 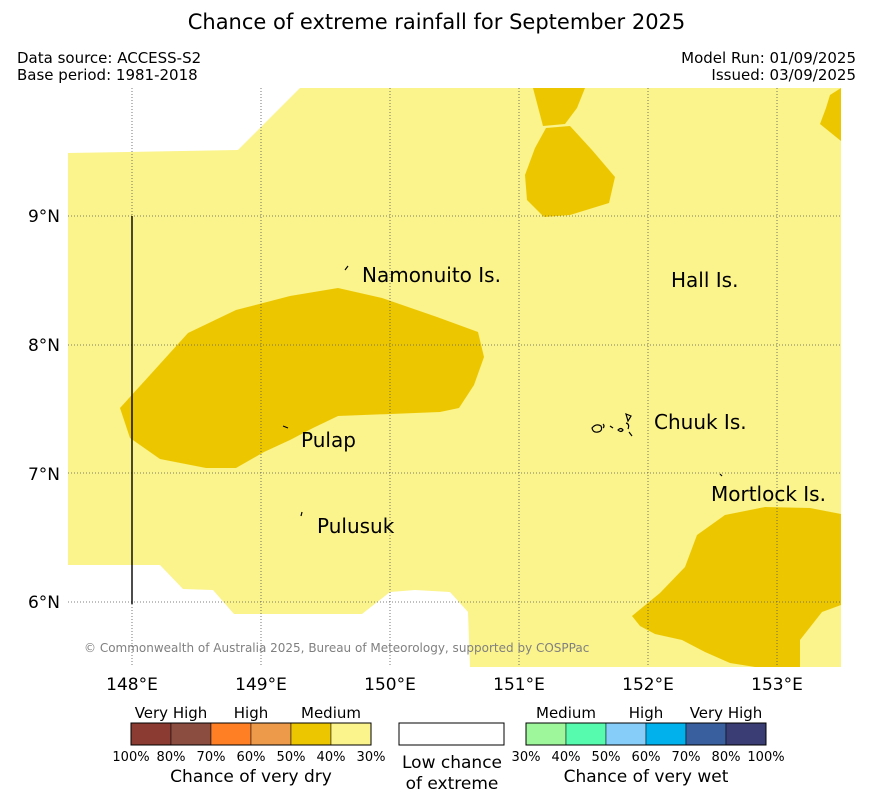 I want to click on data-source-text: Data source: ACCESS-S2, so click(x=109, y=58).